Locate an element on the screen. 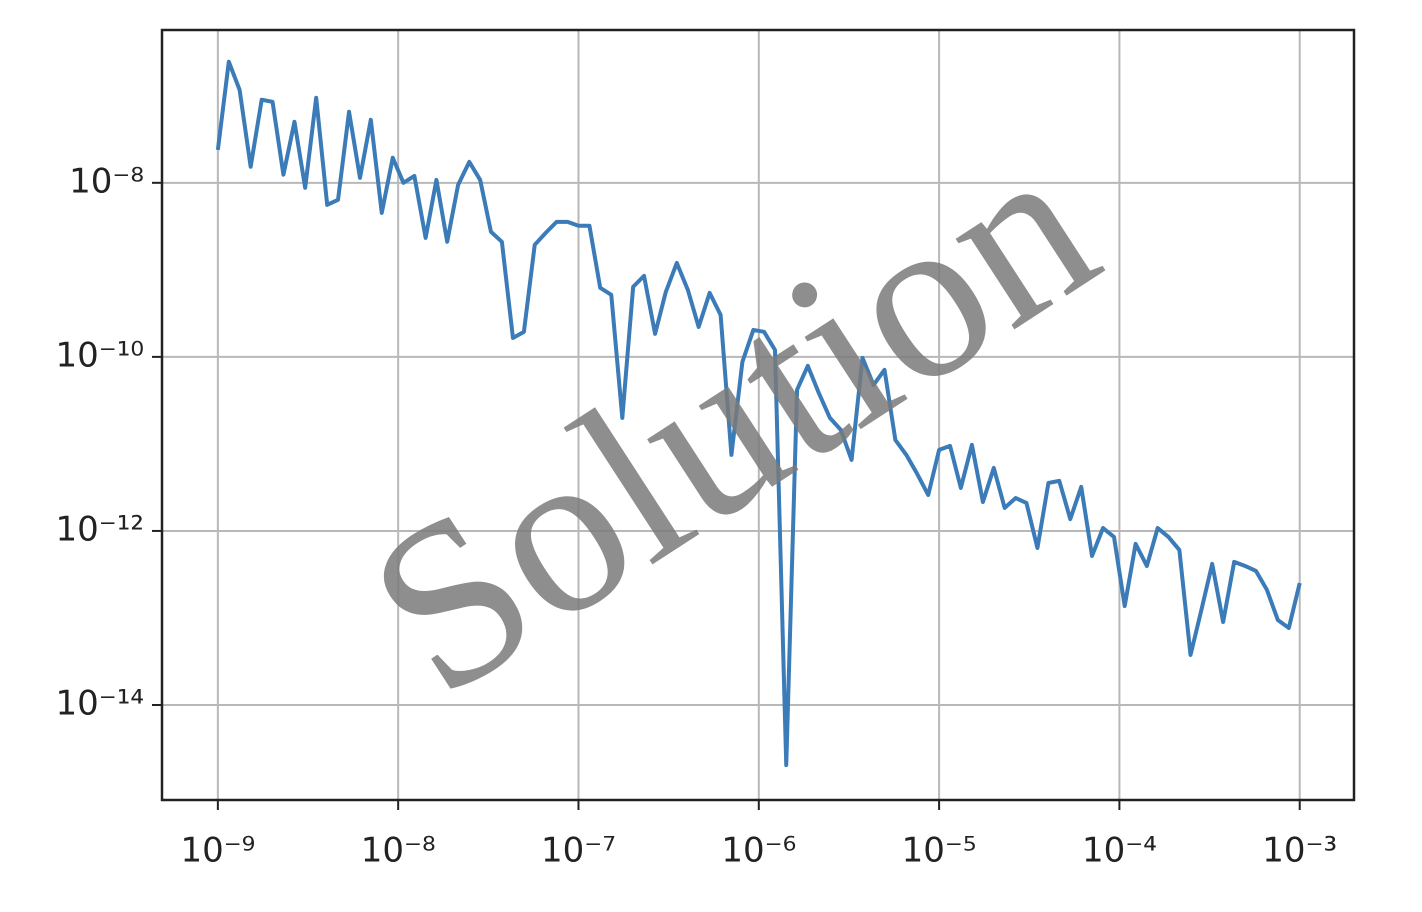 This screenshot has width=1422, height=912. x-tick-label: 10⁻⁴ is located at coordinates (1119, 851).